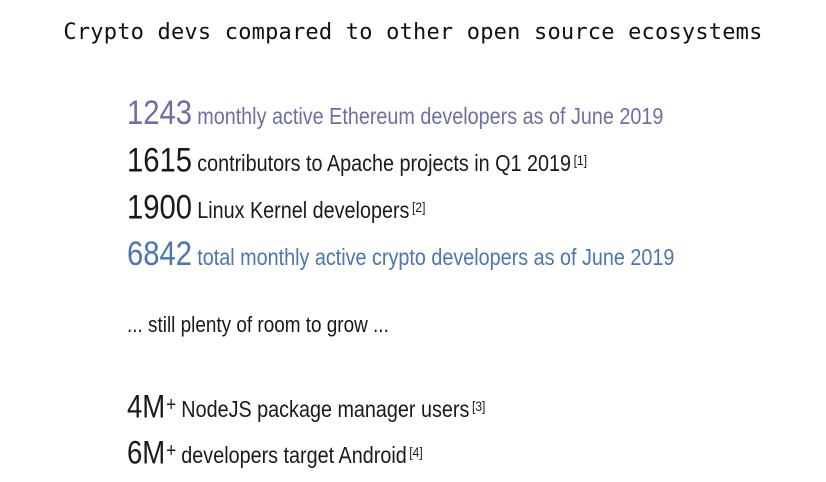 This screenshot has height=482, width=826. What do you see at coordinates (160, 254) in the screenshot?
I see `stat-number: 6842` at bounding box center [160, 254].